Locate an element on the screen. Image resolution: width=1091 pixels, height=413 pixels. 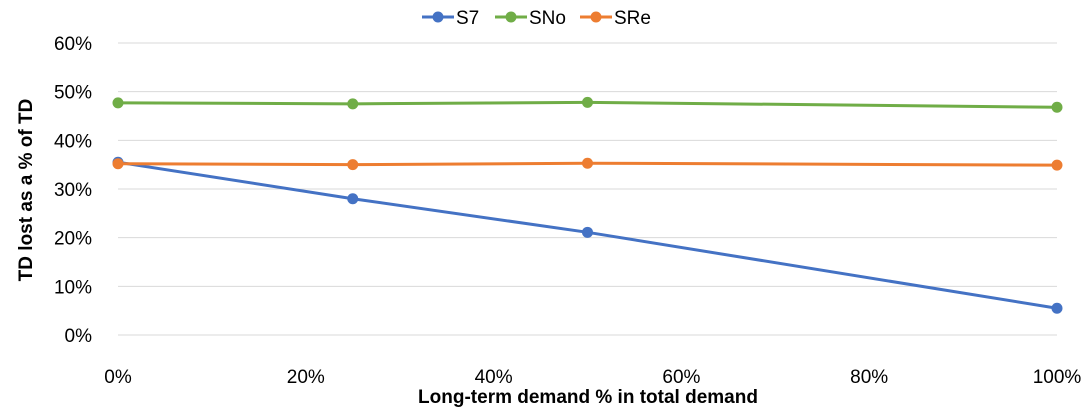
legend-item-sre: SRe is located at coordinates (615, 18).